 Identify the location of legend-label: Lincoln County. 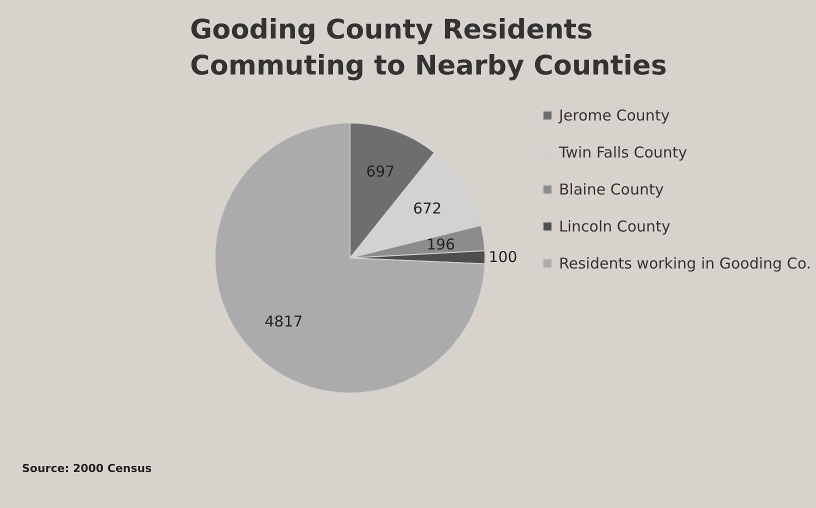
(614, 227).